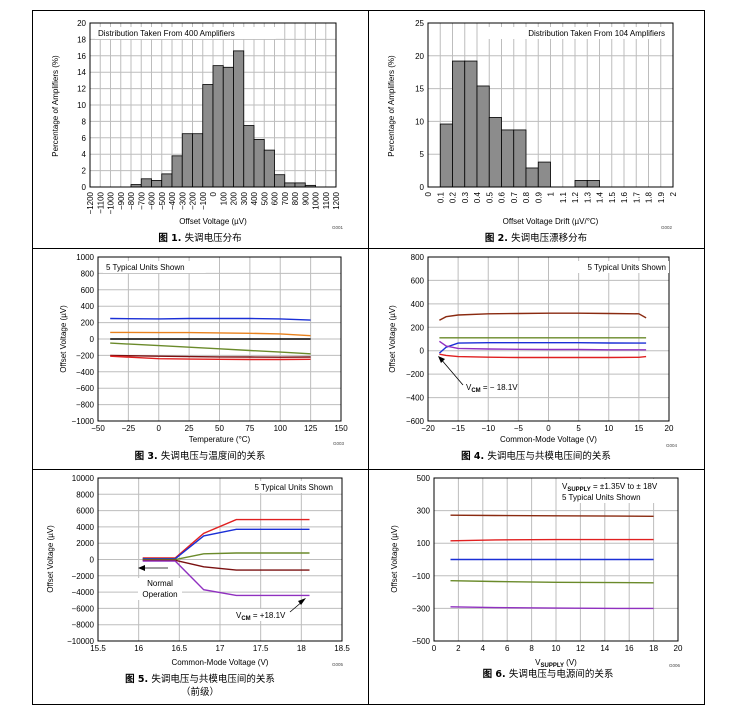 This screenshot has height=712, width=729. What do you see at coordinates (421, 608) in the screenshot?
I see `y-tick-label: −300` at bounding box center [421, 608].